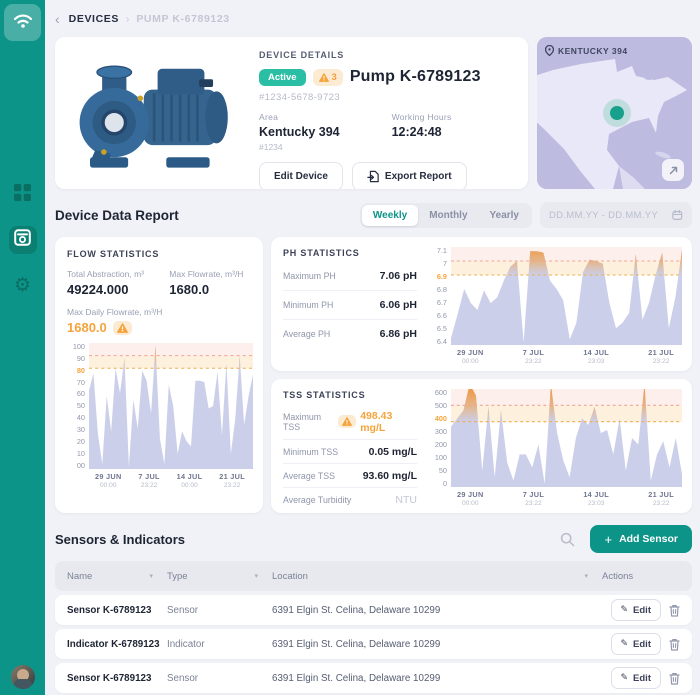 The height and width of the screenshot is (695, 700). I want to click on flow-chart-y-axis: 100 90 80 70 60 50 40 30 20 10 00, so click(78, 406).